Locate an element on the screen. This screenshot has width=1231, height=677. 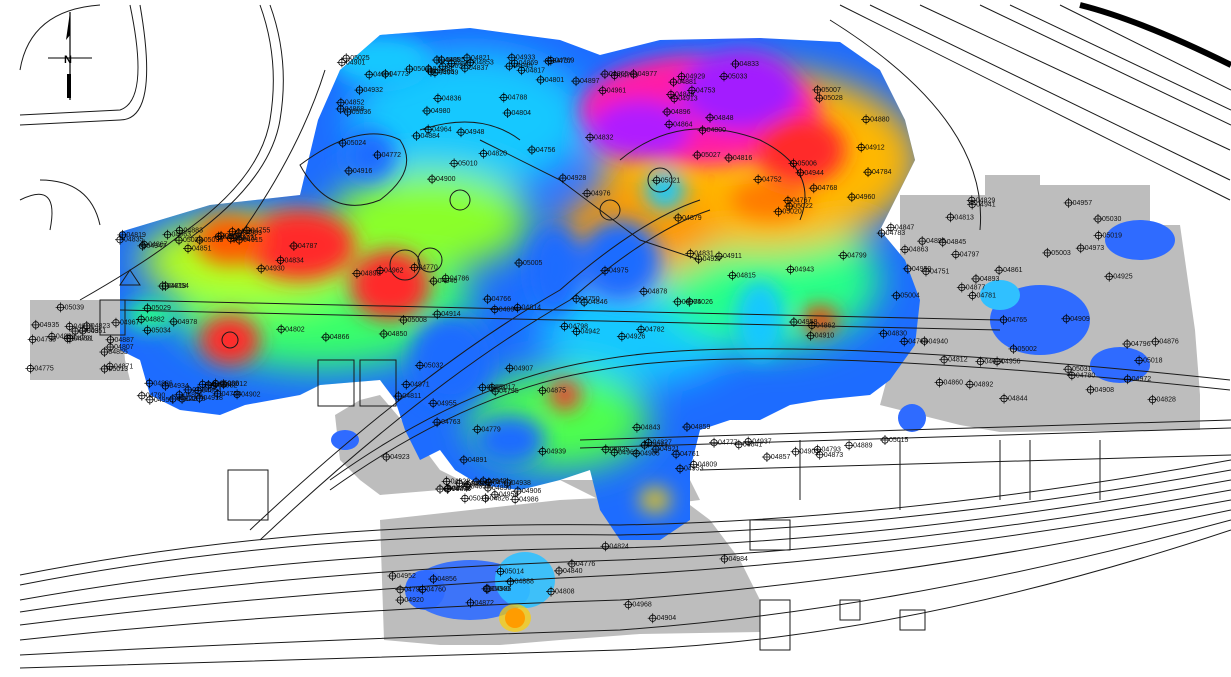
well-label: 04759 is located at coordinates (47, 339).